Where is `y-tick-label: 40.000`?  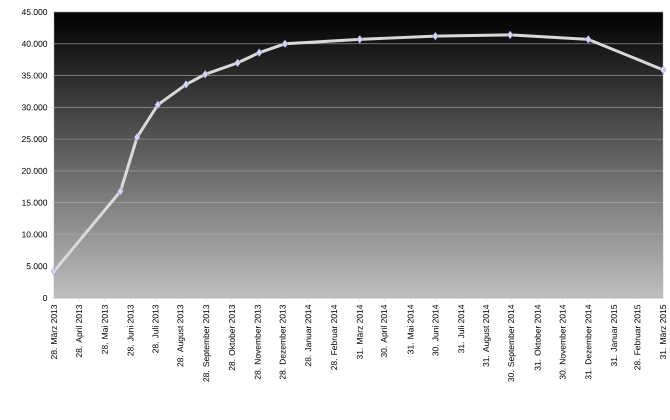 y-tick-label: 40.000 is located at coordinates (35, 43).